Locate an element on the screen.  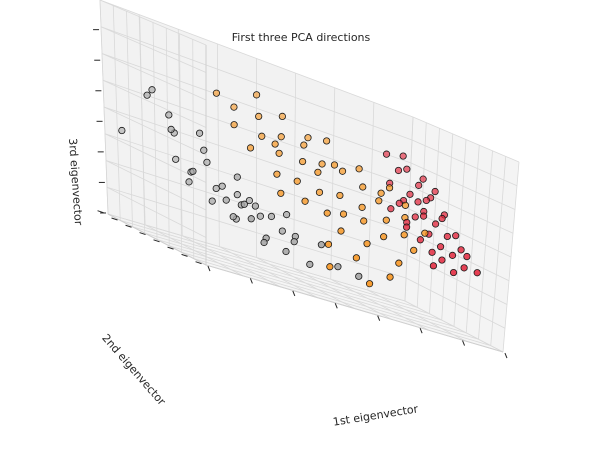
x-axis-edge is located at coordinates (354, 308).